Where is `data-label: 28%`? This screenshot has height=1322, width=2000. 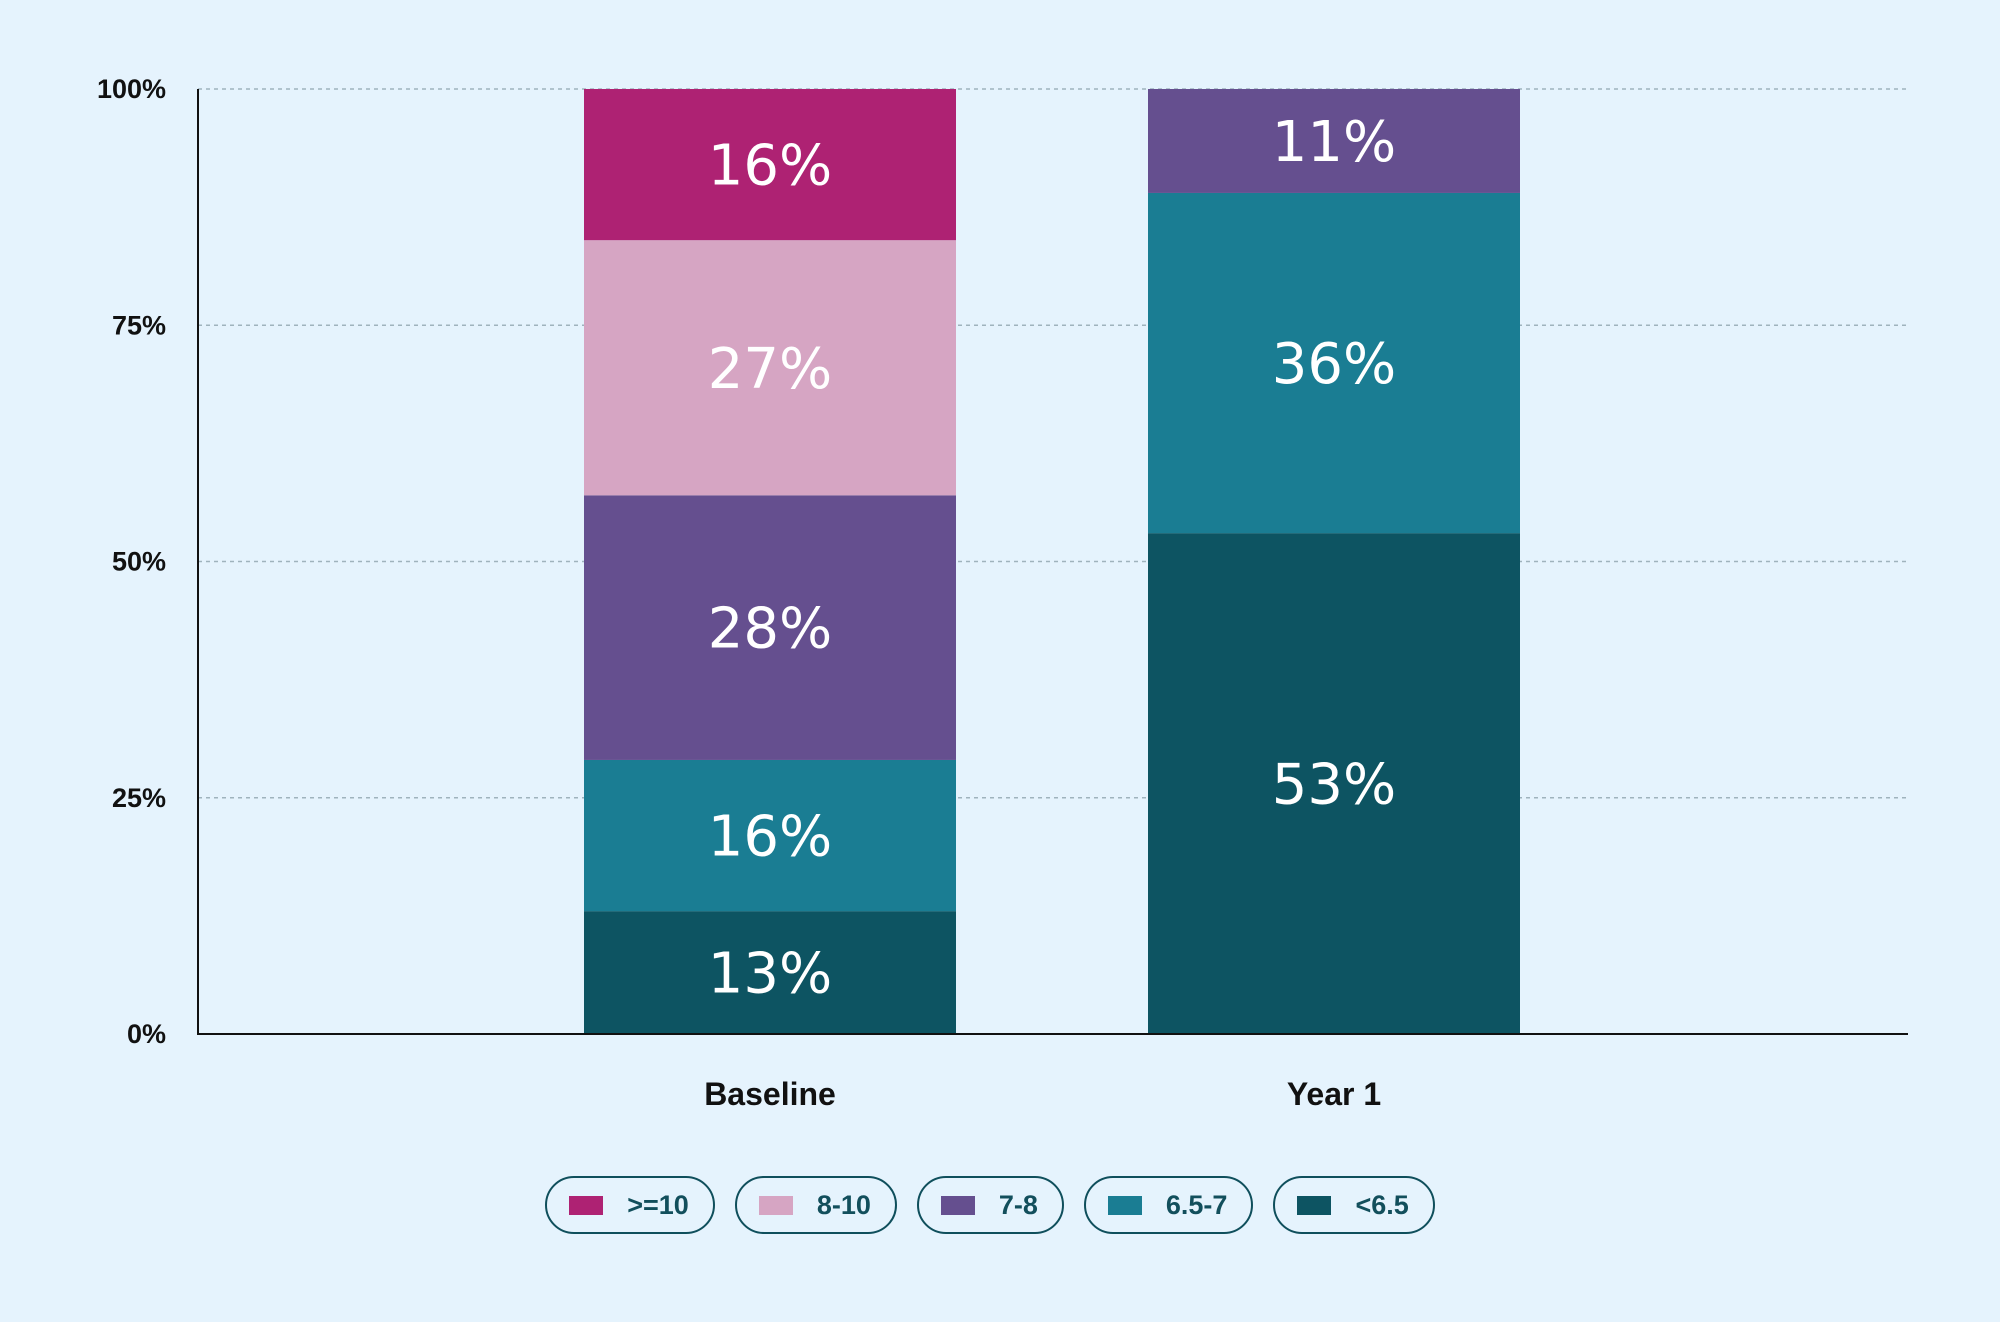 data-label: 28% is located at coordinates (770, 629).